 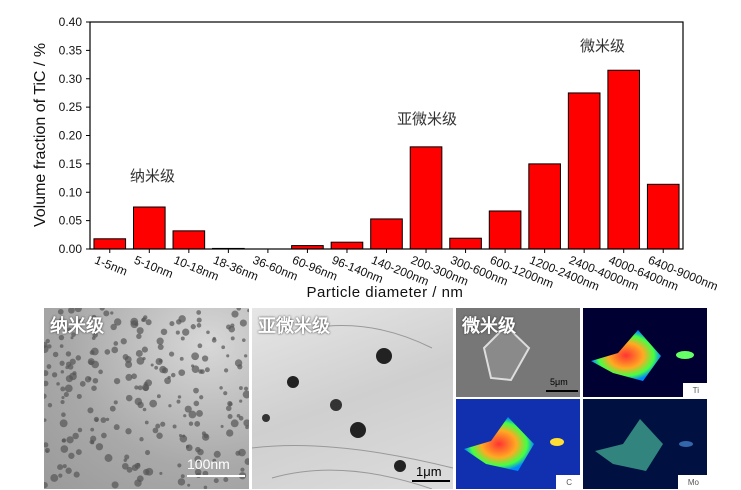 I want to click on nanoparticles, so click(x=146, y=398).